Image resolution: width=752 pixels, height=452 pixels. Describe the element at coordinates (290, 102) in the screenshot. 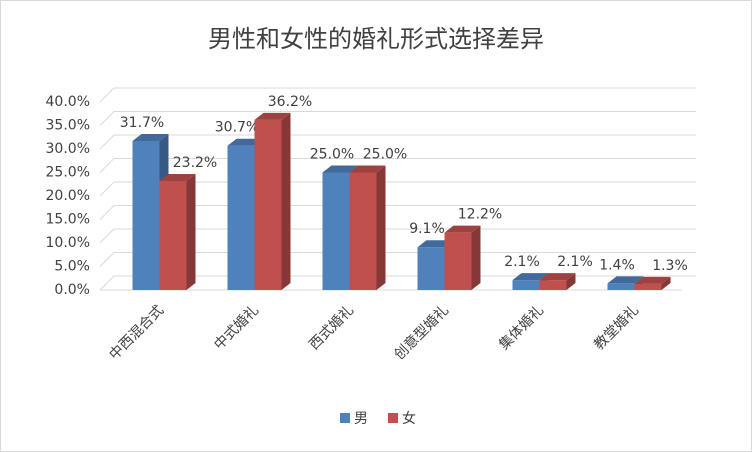

I see `data-label: 36.2%` at that location.